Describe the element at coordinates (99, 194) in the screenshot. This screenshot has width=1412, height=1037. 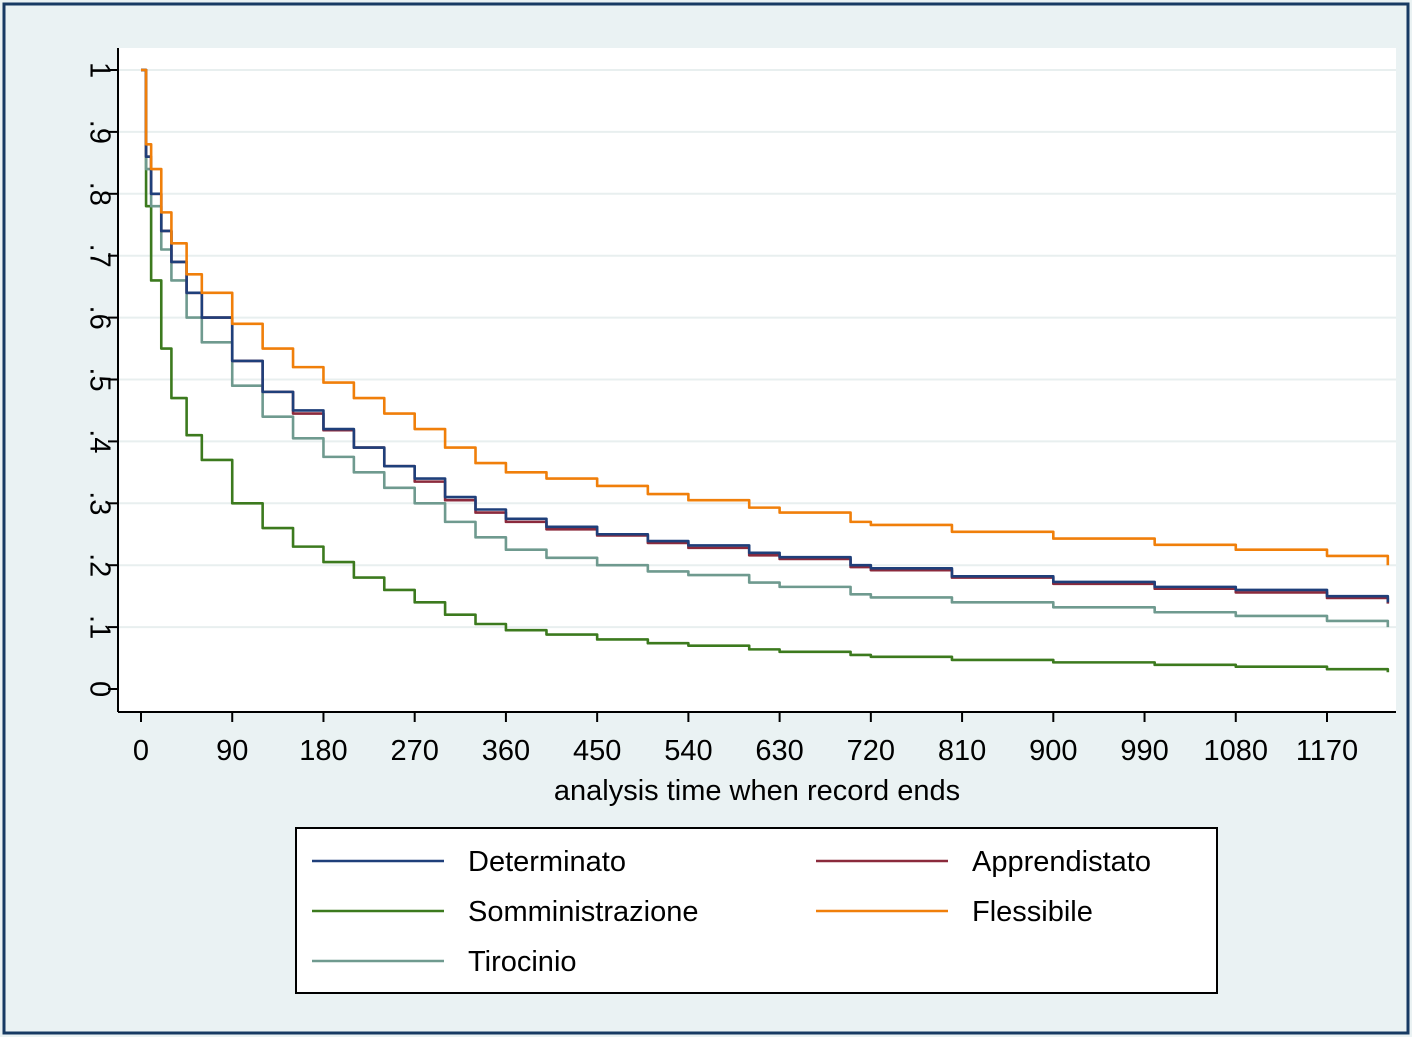
I see `y-tick-label: .8` at that location.